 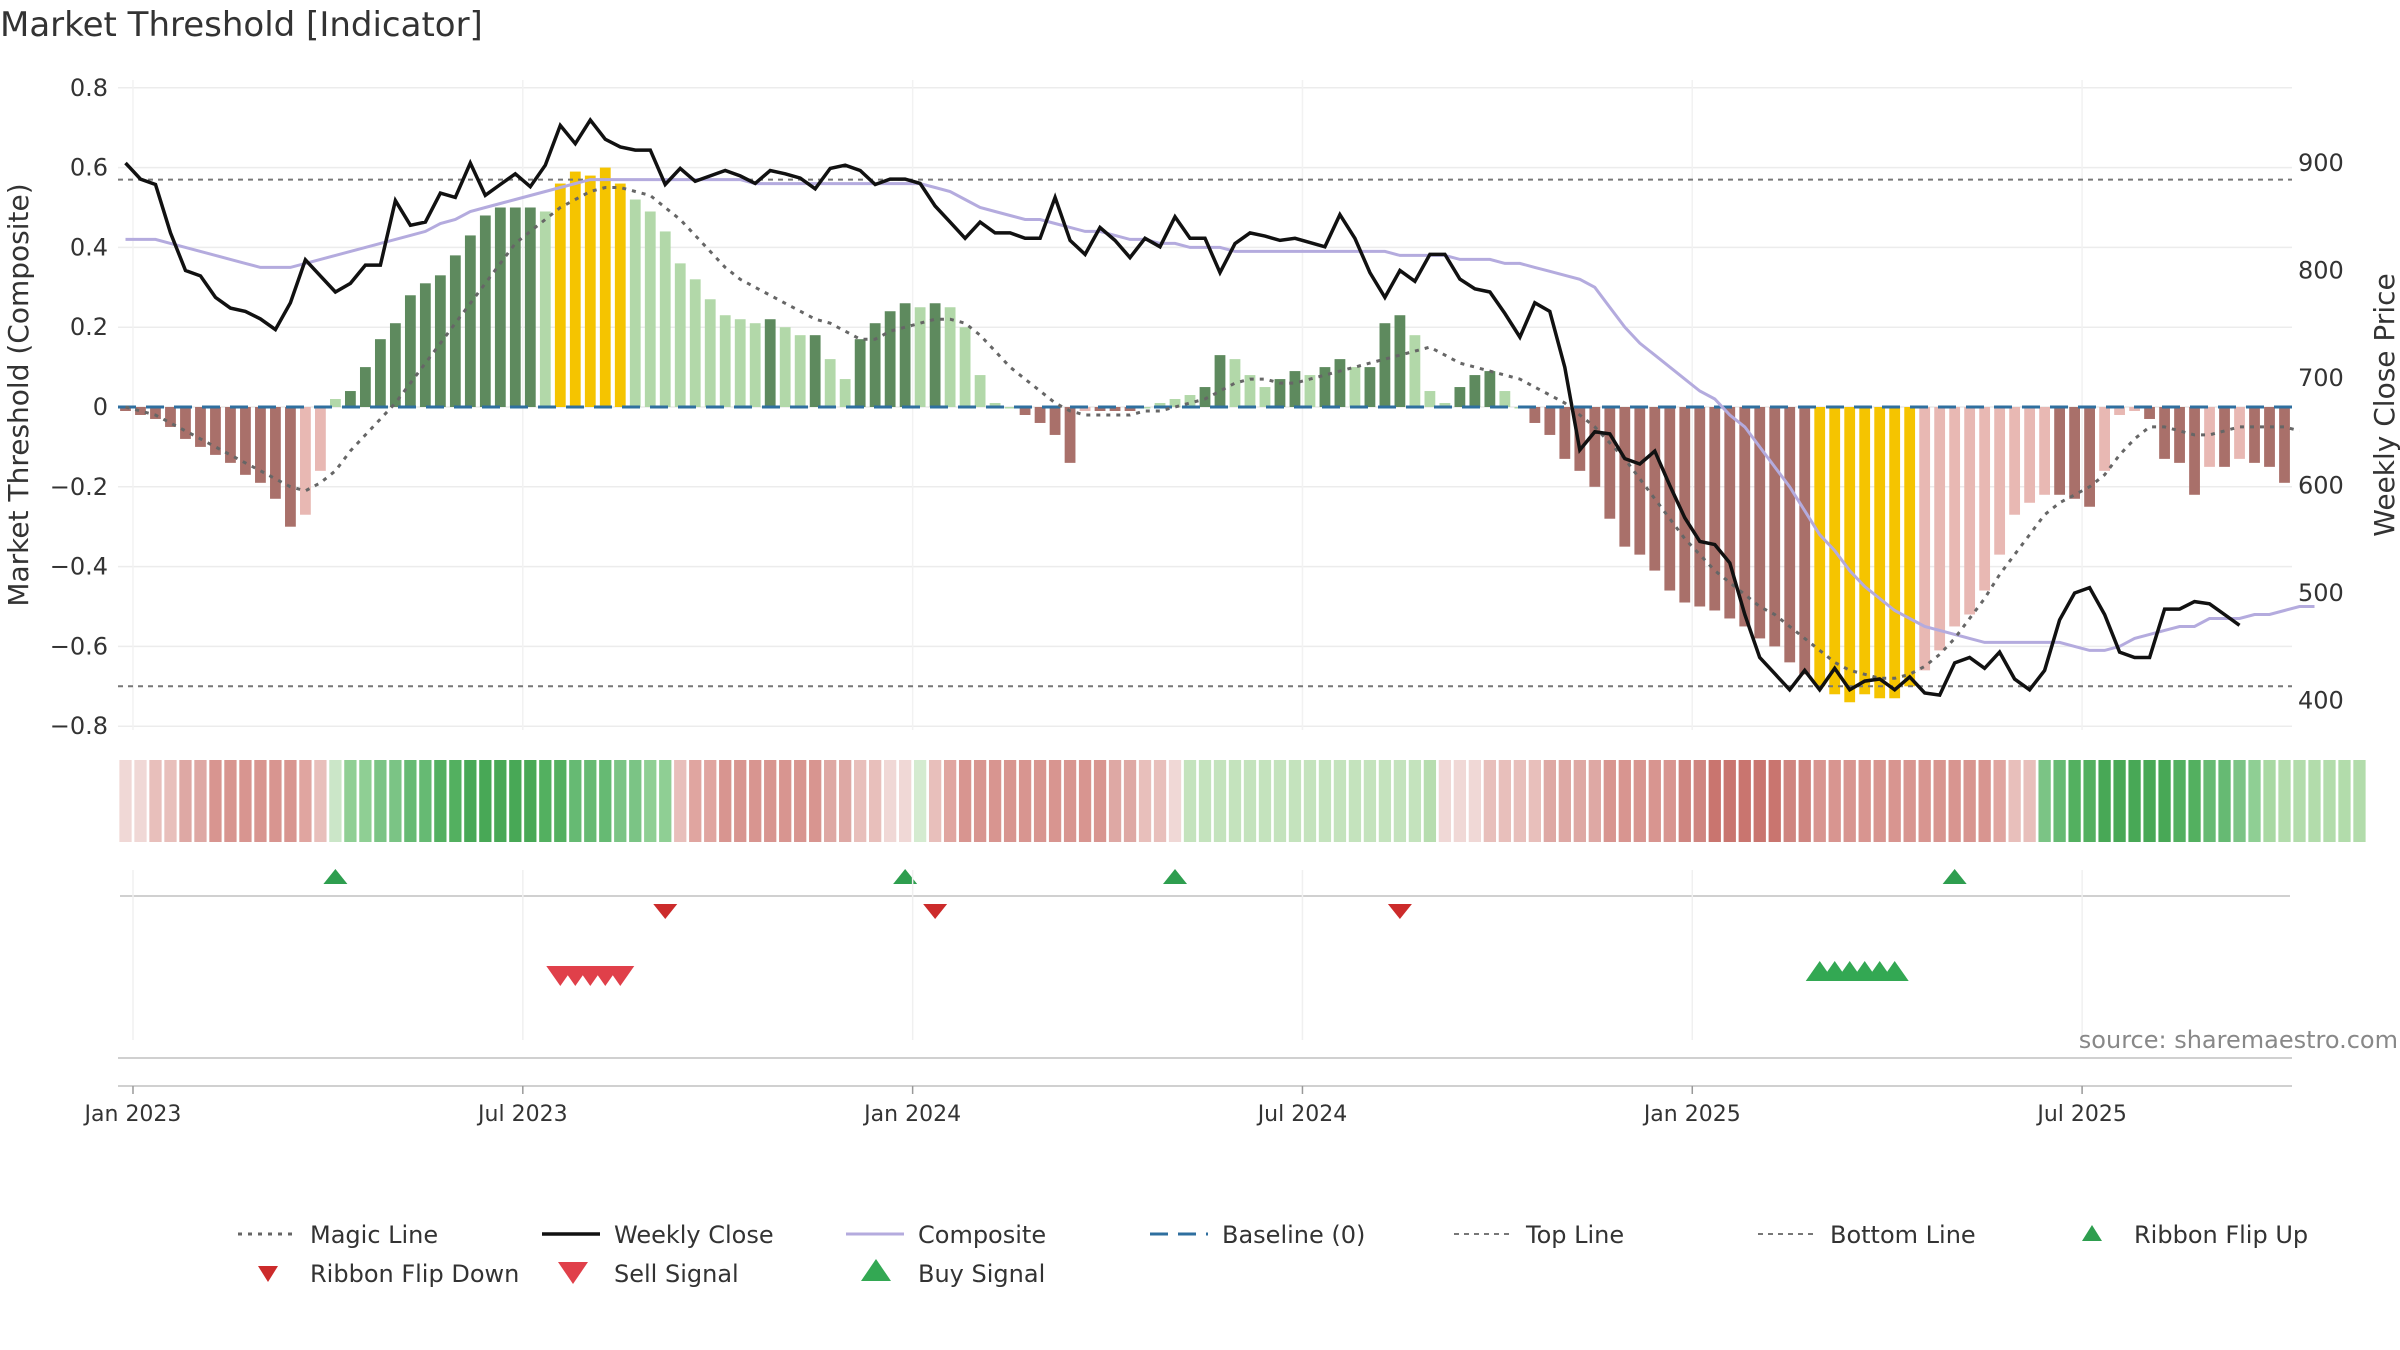 I want to click on legend-item-magic-line: Magic Line, so click(x=338, y=1235).